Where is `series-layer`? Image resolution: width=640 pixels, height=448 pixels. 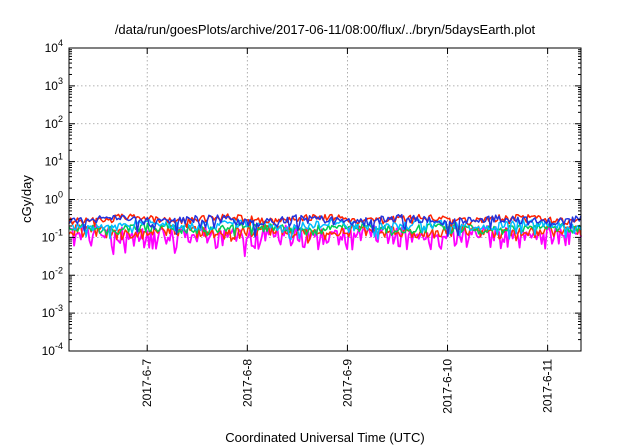
series-layer is located at coordinates (325, 235).